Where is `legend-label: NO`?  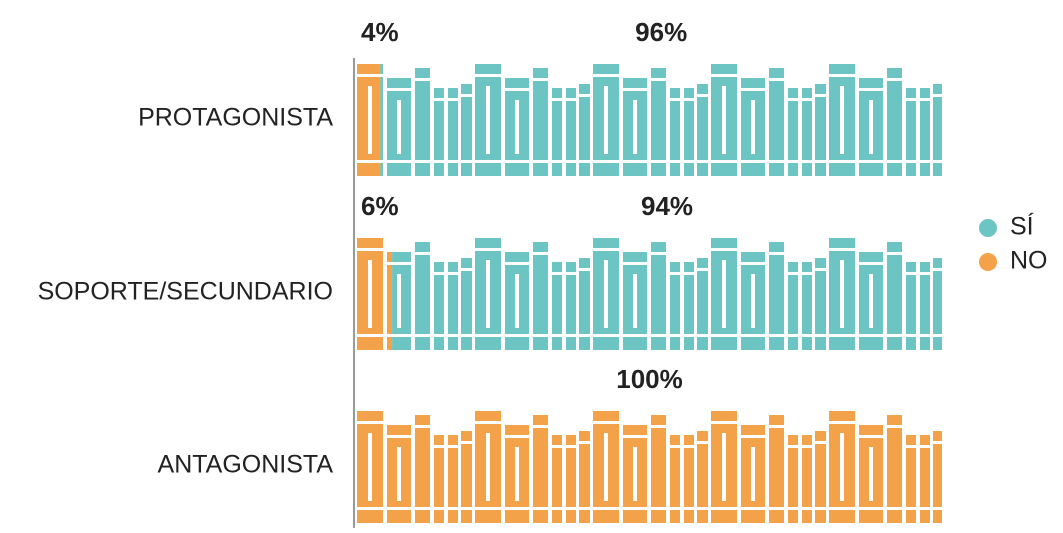 legend-label: NO is located at coordinates (1029, 261).